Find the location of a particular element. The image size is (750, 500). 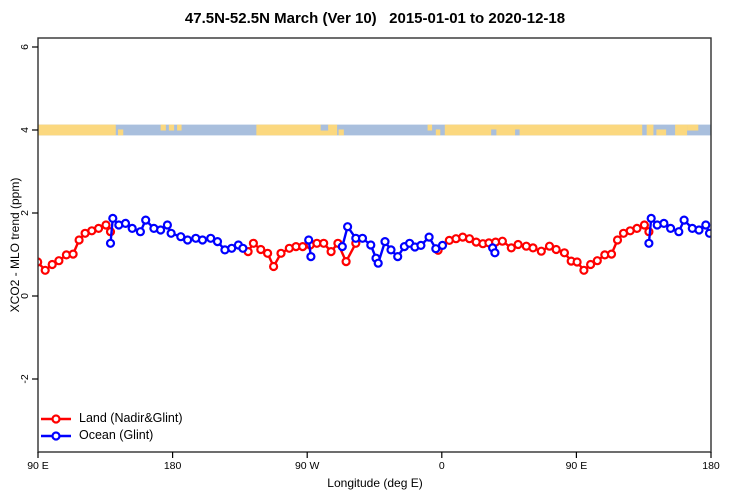

ocean-series-swatch-icon is located at coordinates (56, 435).